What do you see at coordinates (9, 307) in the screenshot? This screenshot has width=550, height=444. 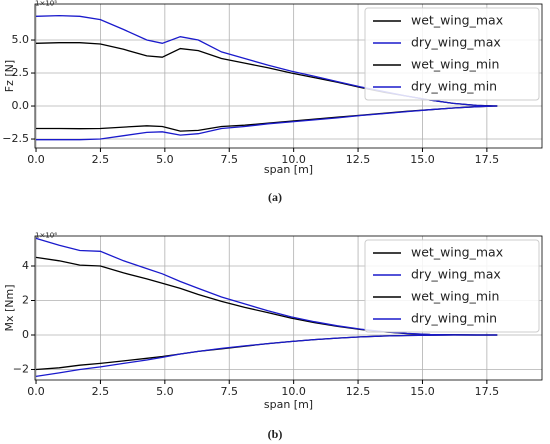 I see `y-axis-label: Mx [Nm]` at bounding box center [9, 307].